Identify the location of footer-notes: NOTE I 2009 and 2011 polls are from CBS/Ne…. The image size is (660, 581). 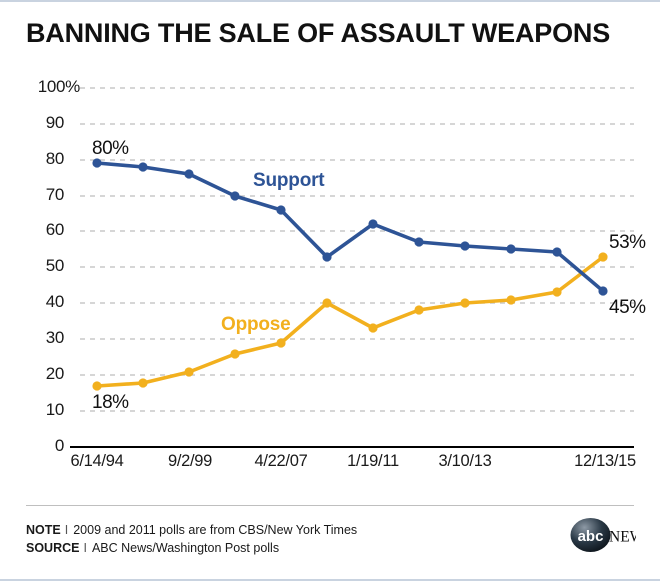
(191, 539).